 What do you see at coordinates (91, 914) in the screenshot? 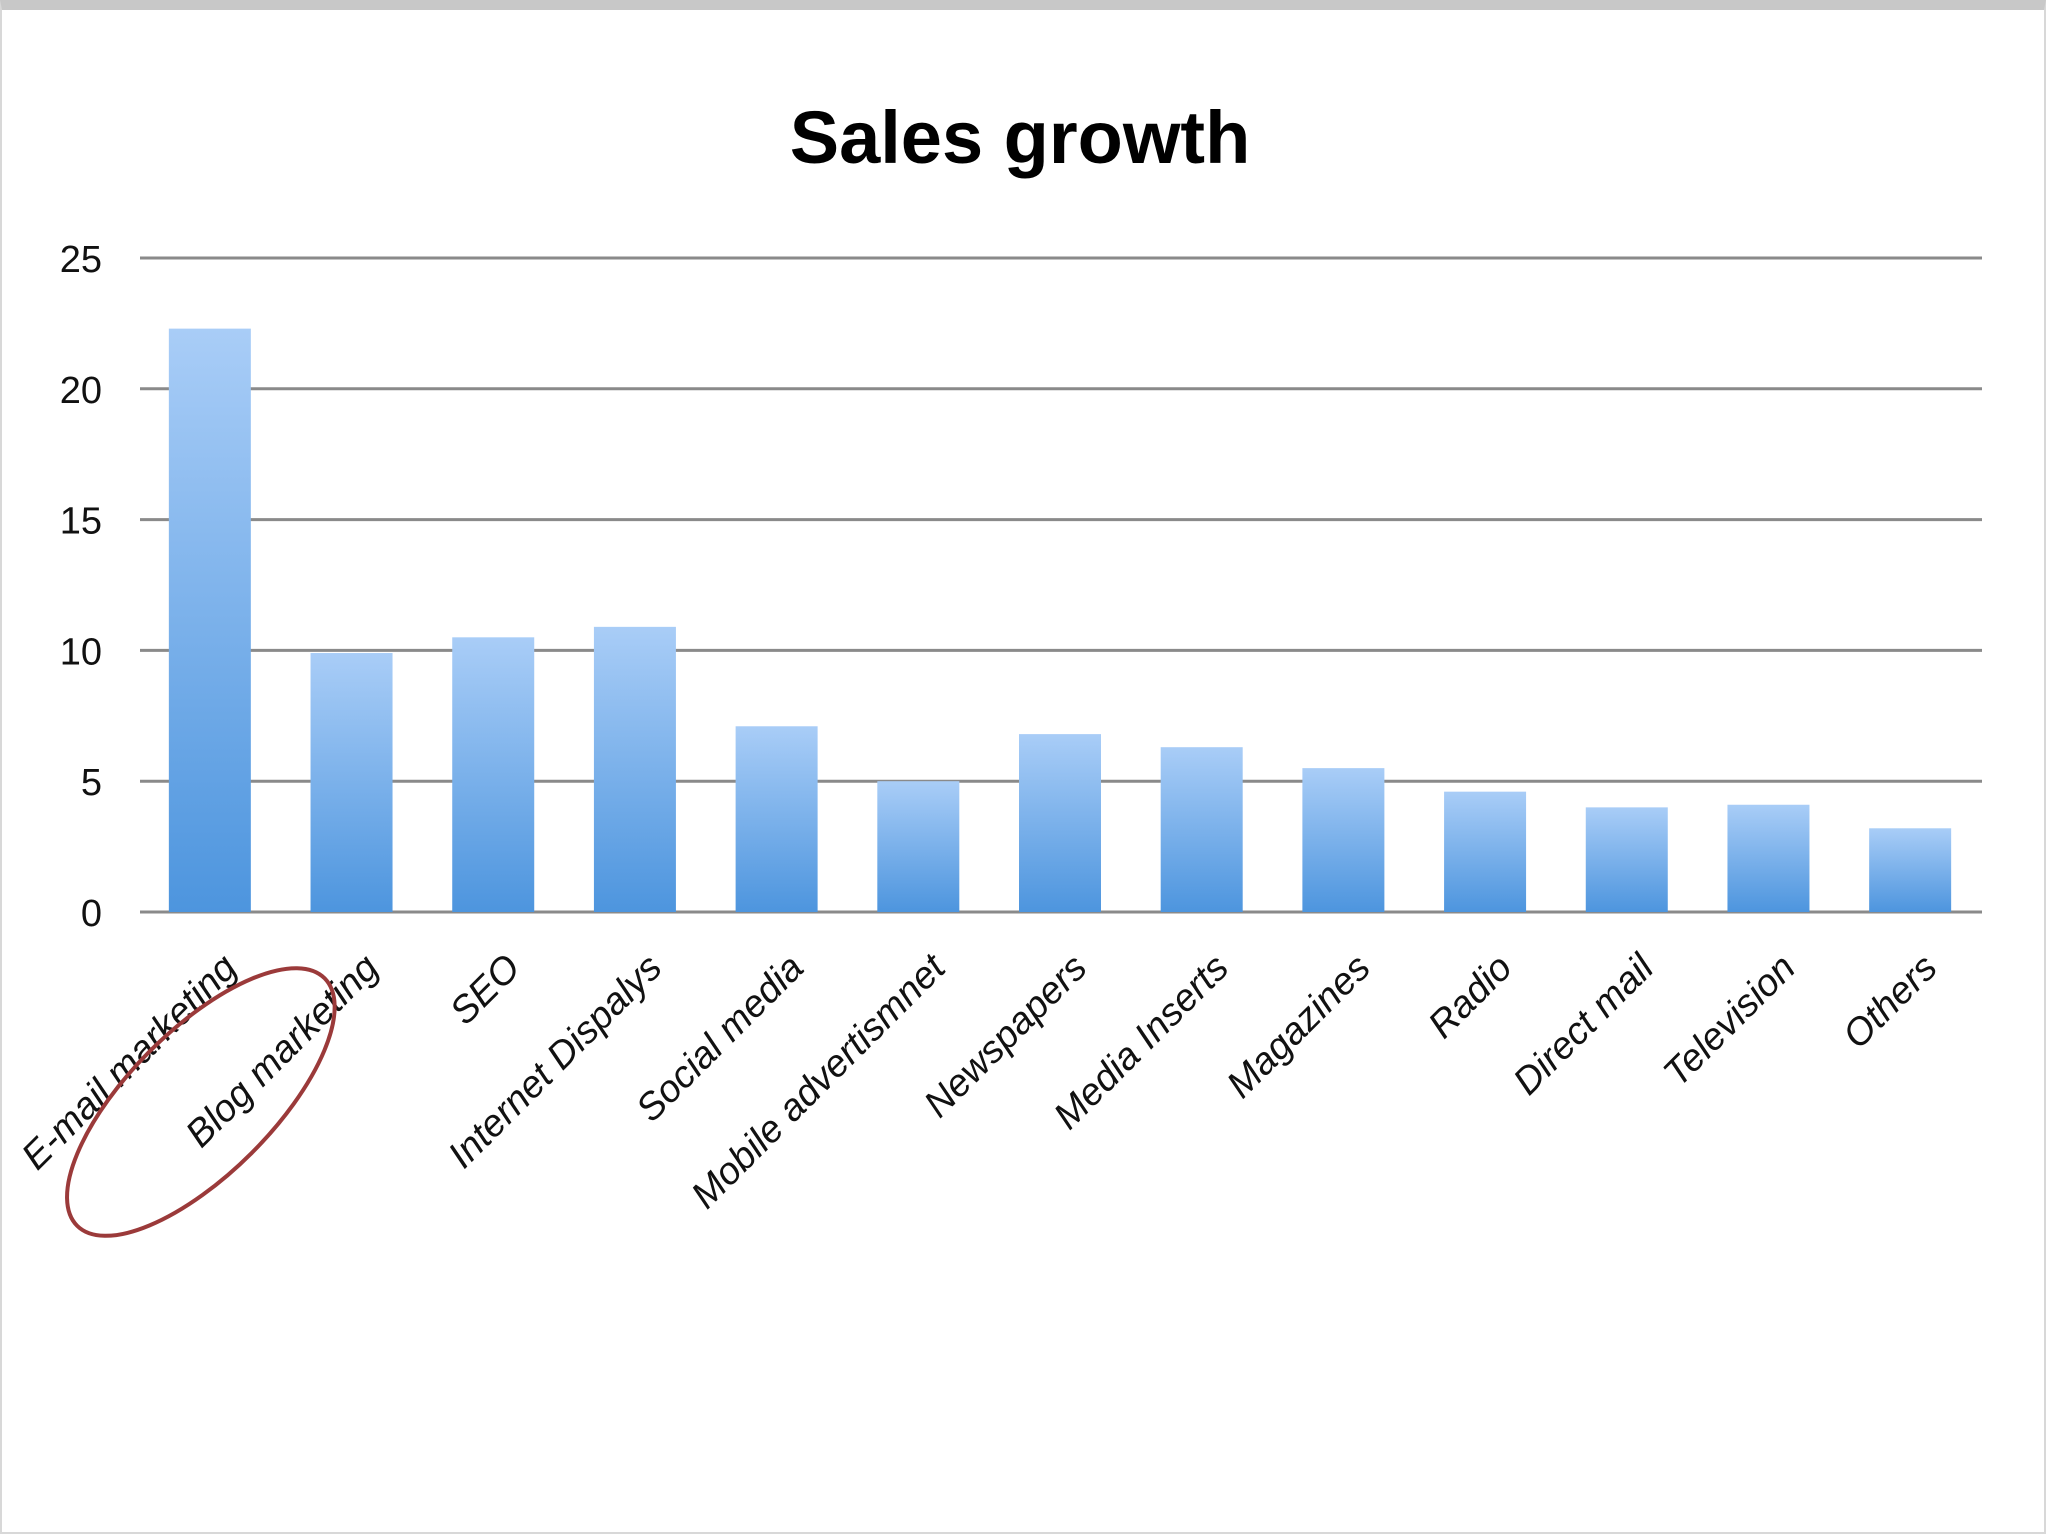
I see `y-tick-label: 0` at bounding box center [91, 914].